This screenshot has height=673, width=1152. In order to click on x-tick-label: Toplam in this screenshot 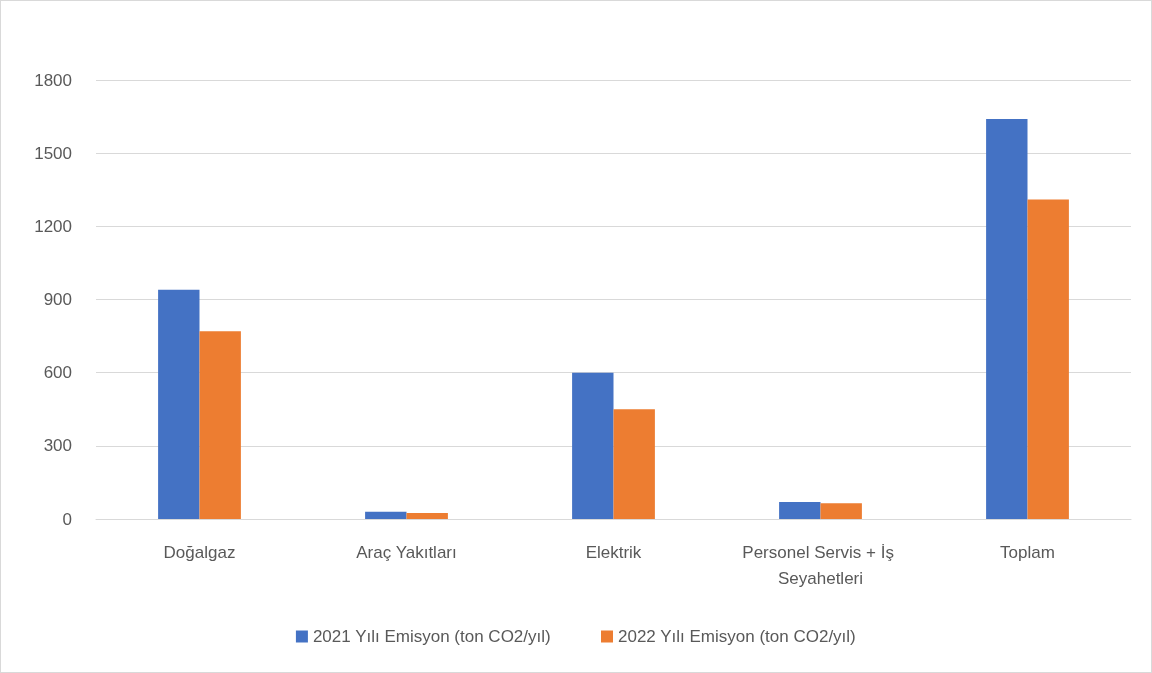, I will do `click(1027, 552)`.